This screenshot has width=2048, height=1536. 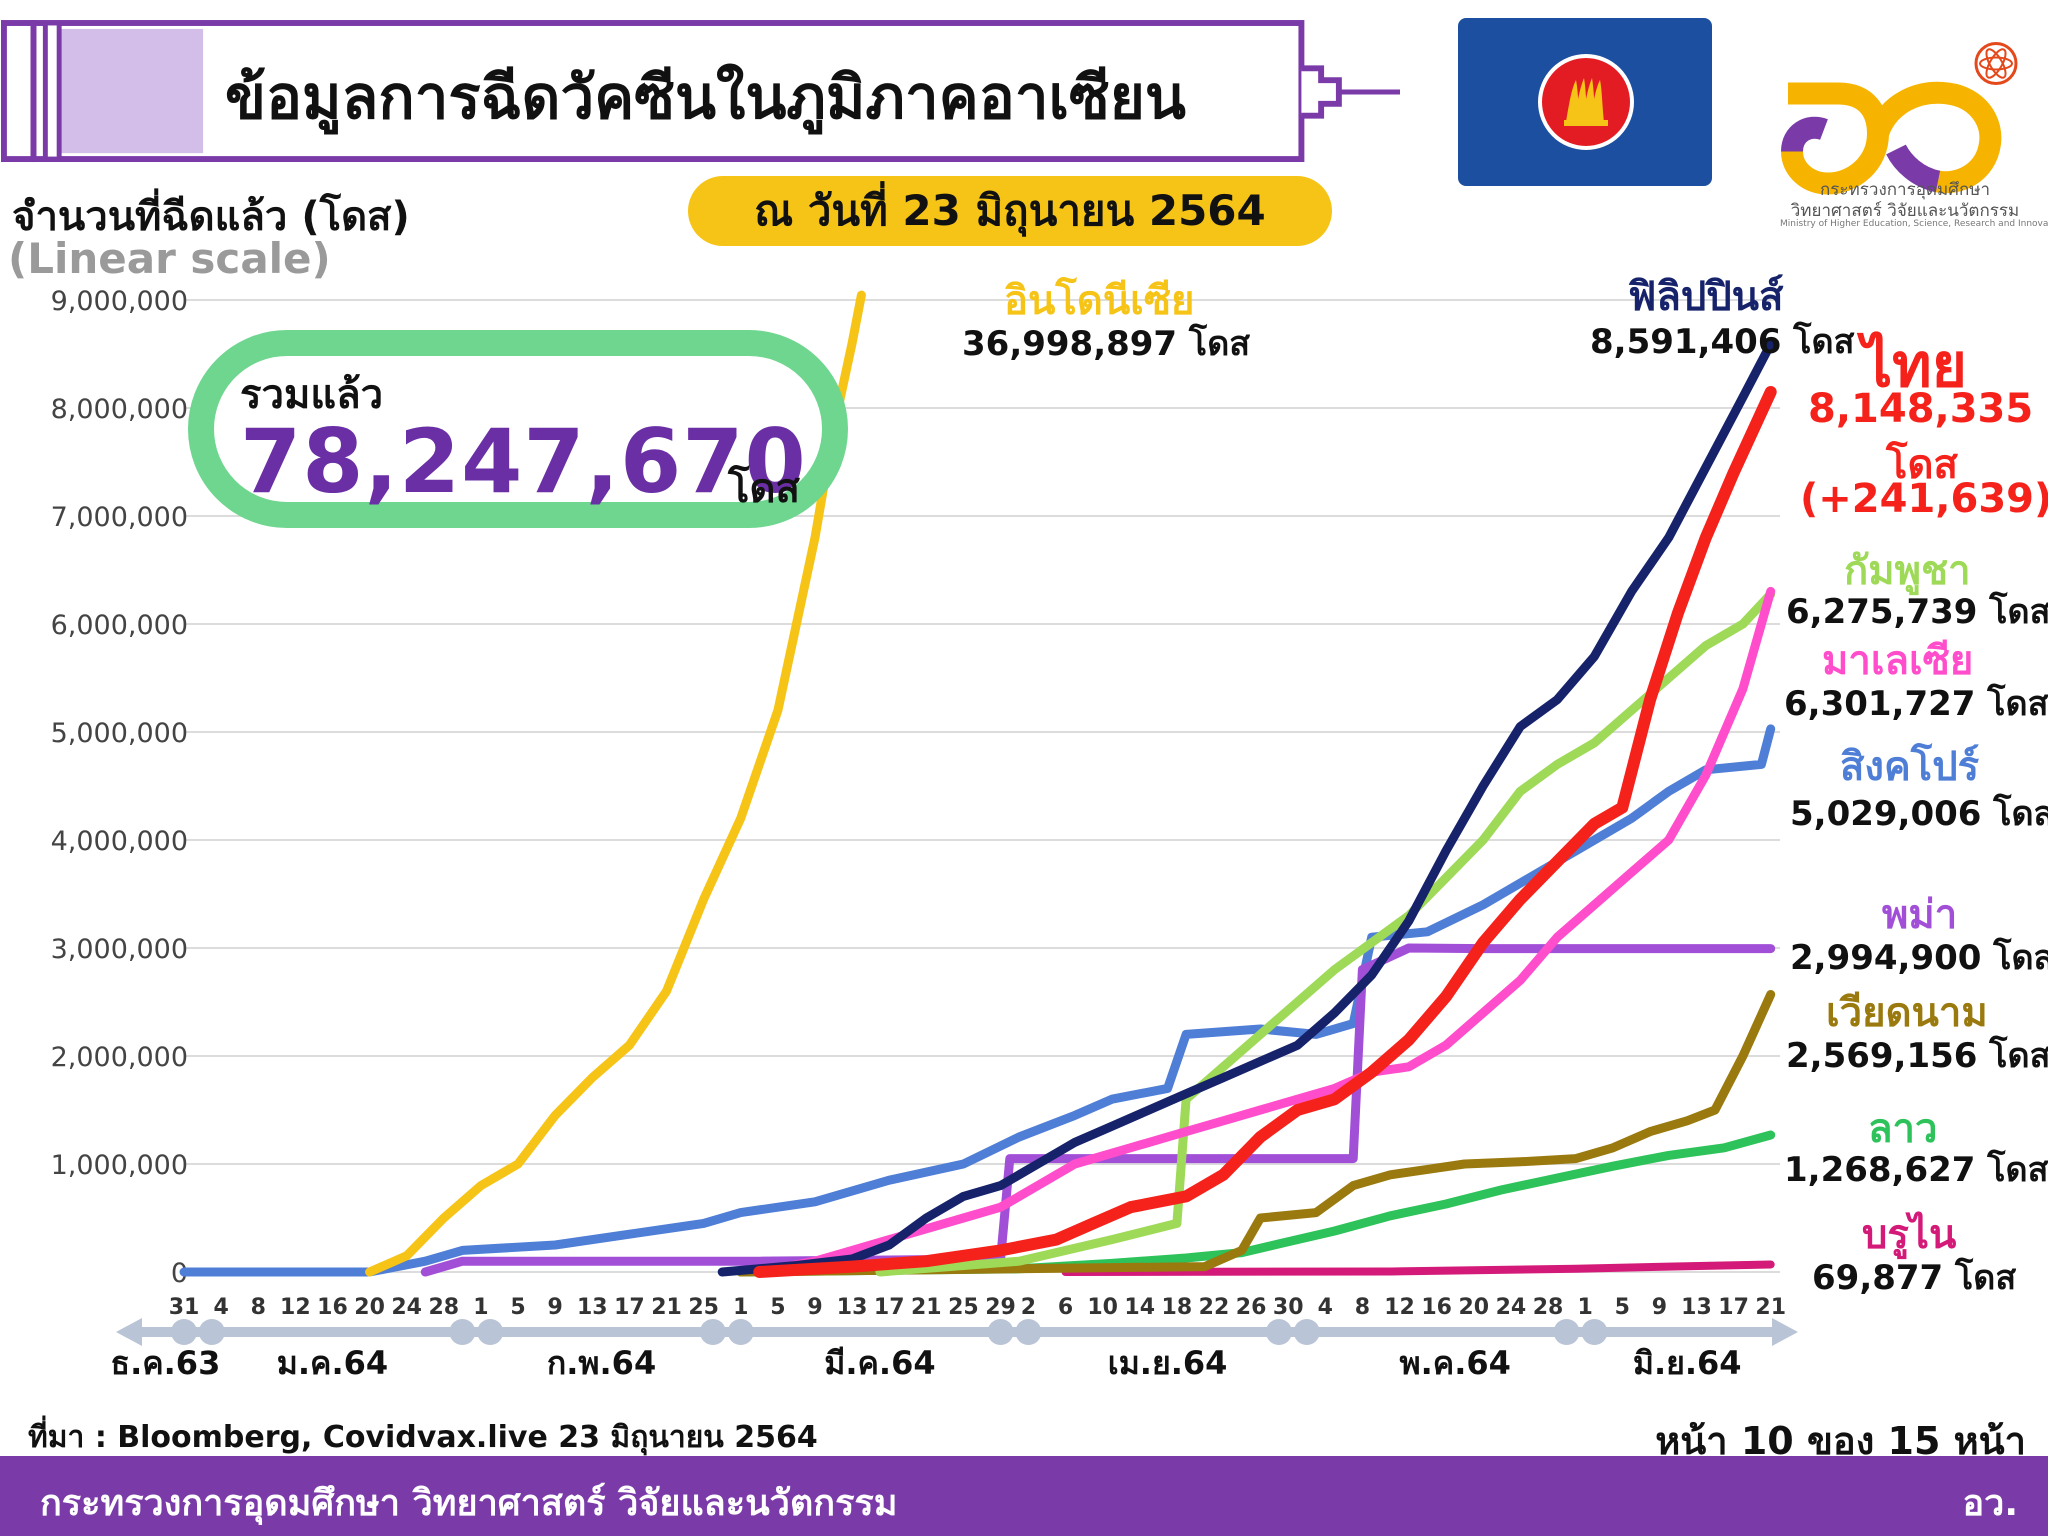 What do you see at coordinates (1990, 1503) in the screenshot?
I see `footer-org-short: อว.` at bounding box center [1990, 1503].